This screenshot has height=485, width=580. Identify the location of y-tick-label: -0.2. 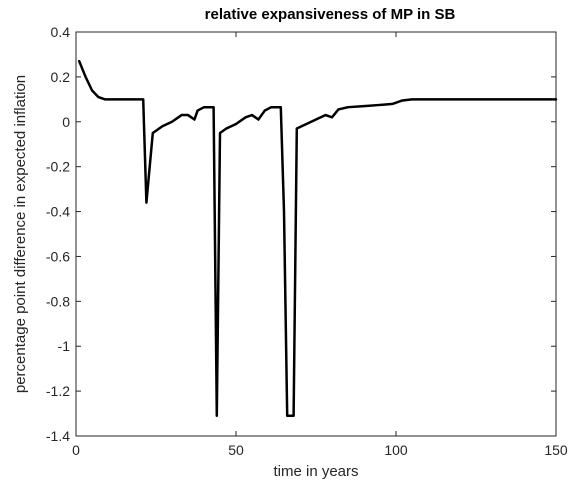
(58, 167).